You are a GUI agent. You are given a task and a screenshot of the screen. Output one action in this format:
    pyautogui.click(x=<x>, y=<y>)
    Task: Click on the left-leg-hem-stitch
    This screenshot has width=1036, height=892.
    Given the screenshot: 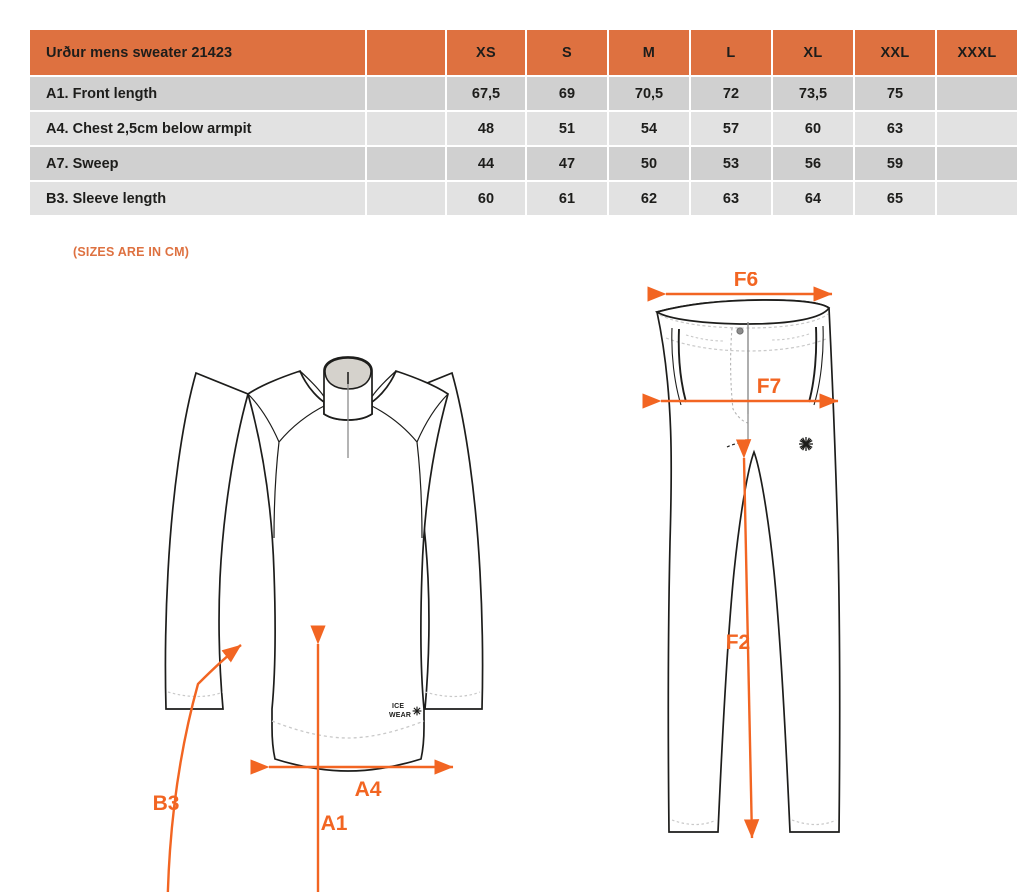 What is the action you would take?
    pyautogui.click(x=694, y=822)
    